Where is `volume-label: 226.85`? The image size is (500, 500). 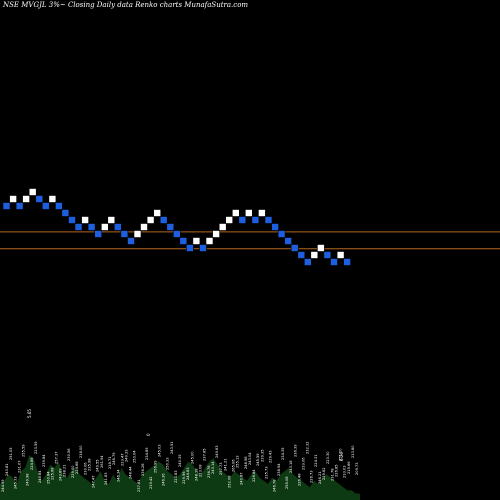 volume-label: 226.85 is located at coordinates (336, 470).